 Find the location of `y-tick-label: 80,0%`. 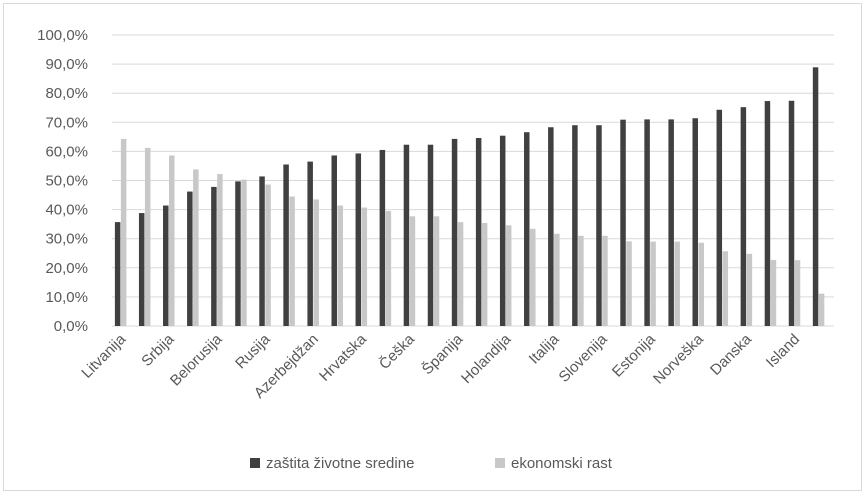

y-tick-label: 80,0% is located at coordinates (66, 93).